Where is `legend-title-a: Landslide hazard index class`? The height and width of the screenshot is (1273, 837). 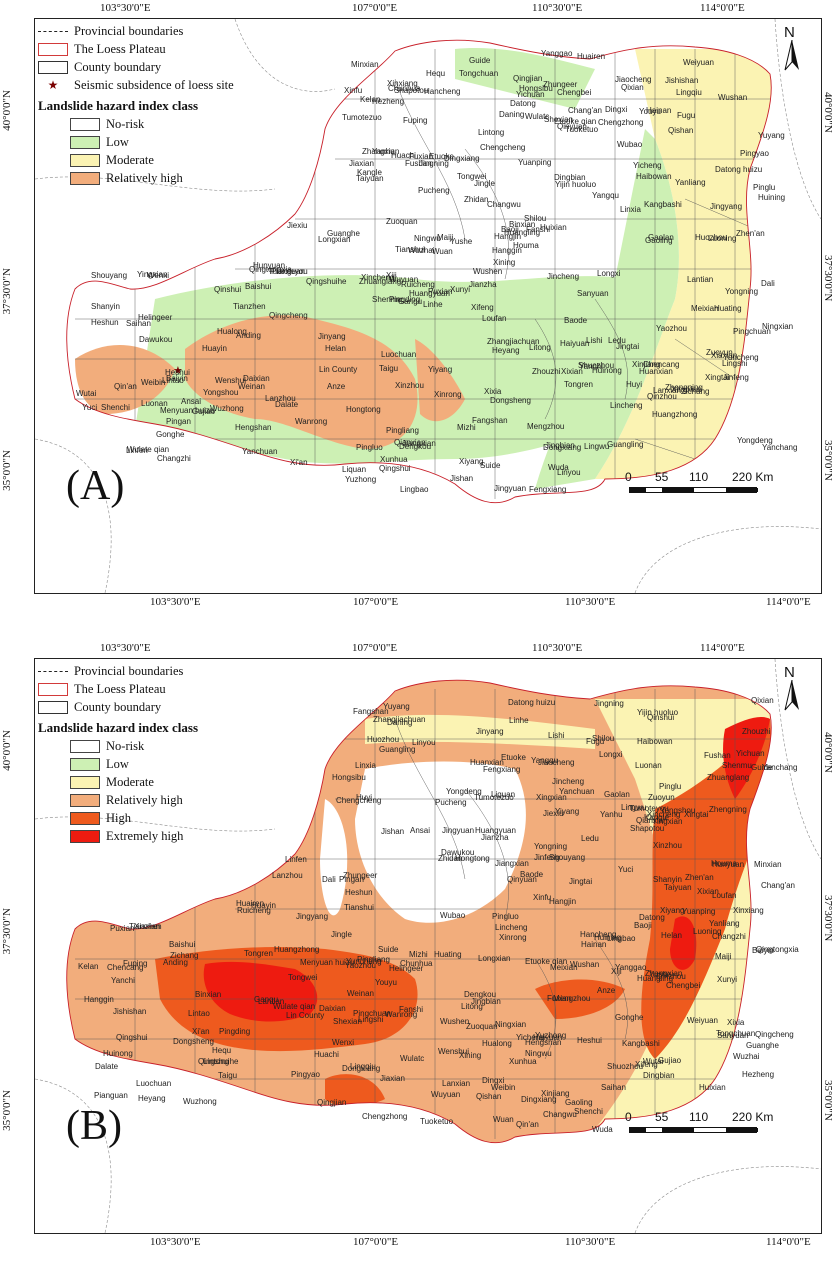 legend-title-a: Landslide hazard index class is located at coordinates (118, 105).